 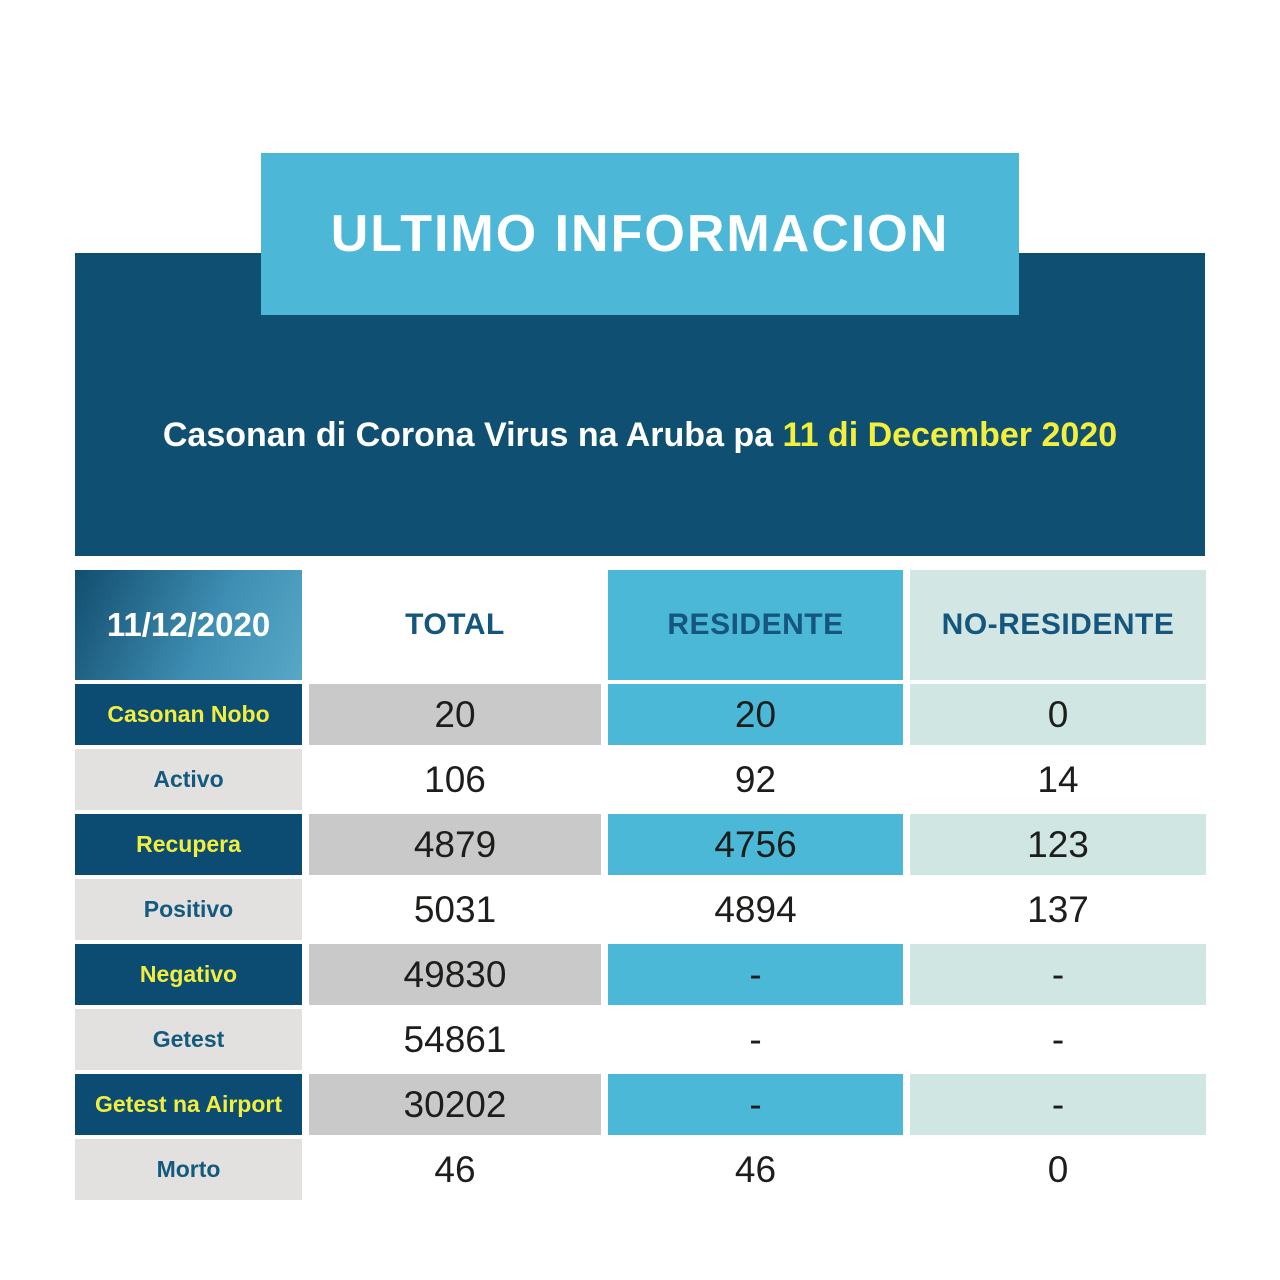 I want to click on header-total: TOTAL, so click(x=455, y=625).